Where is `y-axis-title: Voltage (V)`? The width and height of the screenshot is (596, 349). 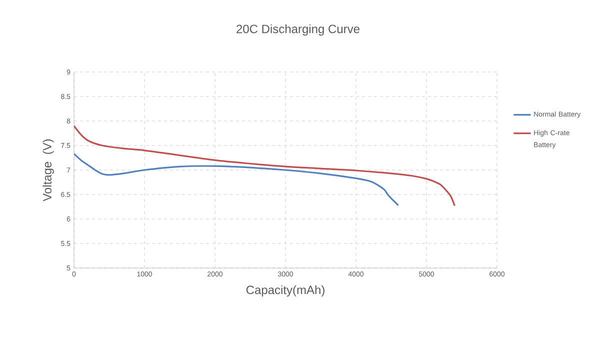 y-axis-title: Voltage (V) is located at coordinates (48, 170).